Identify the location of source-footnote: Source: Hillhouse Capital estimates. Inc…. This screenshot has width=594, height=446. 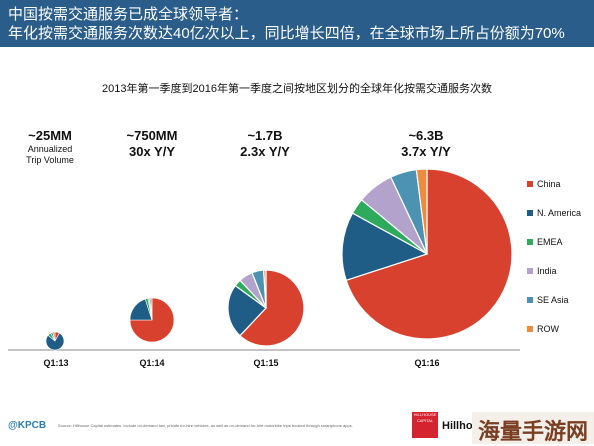
(205, 425).